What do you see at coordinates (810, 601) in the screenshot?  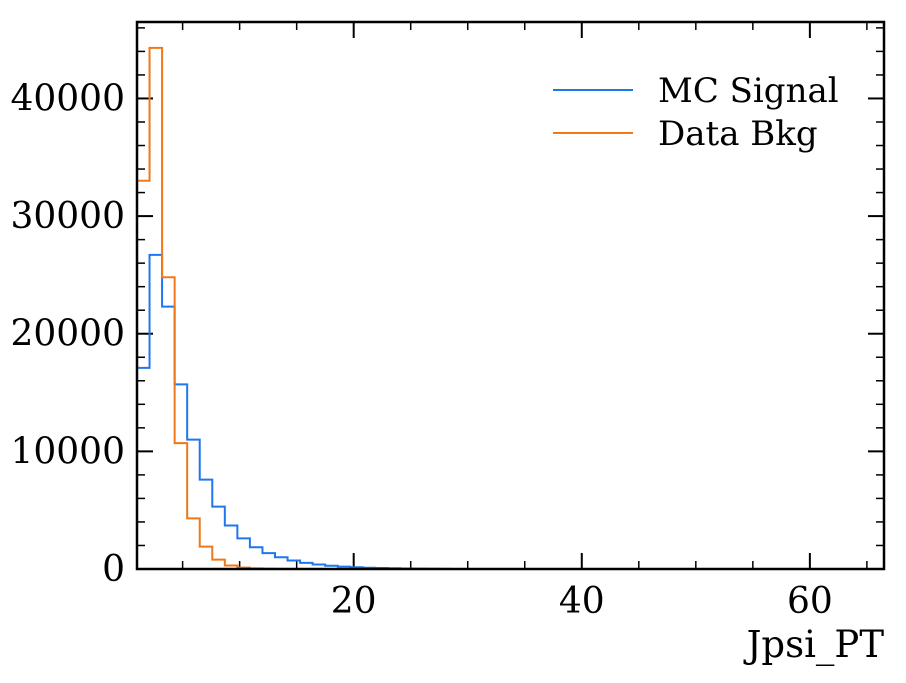 I see `x-tick-label: 60` at bounding box center [810, 601].